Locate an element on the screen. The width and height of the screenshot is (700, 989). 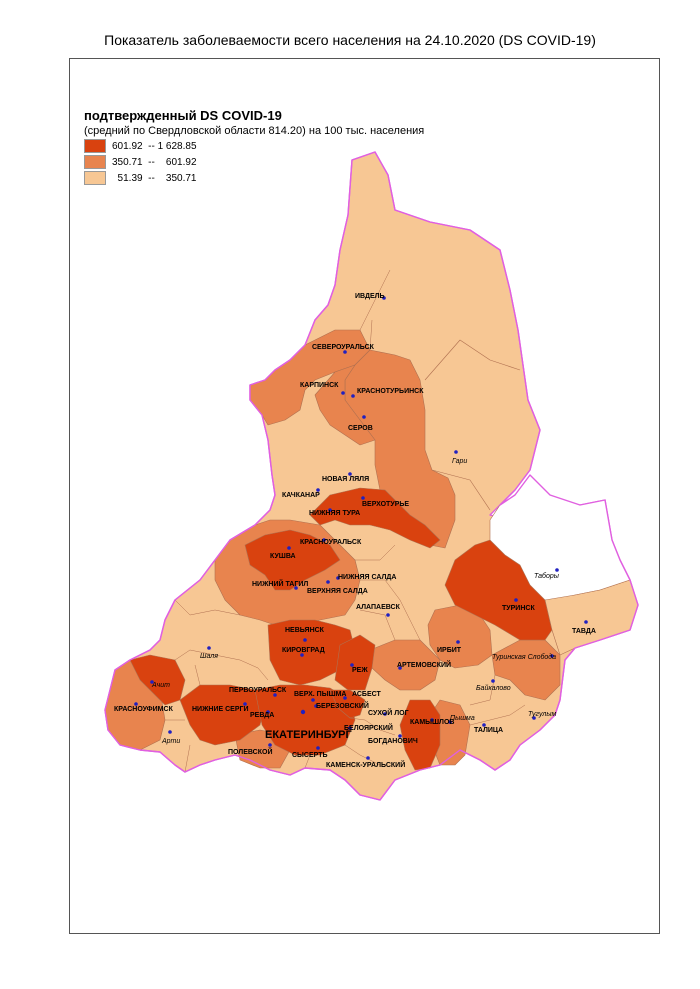
legend-label-mid: 350.71 -- 601.92 is located at coordinates (154, 162).